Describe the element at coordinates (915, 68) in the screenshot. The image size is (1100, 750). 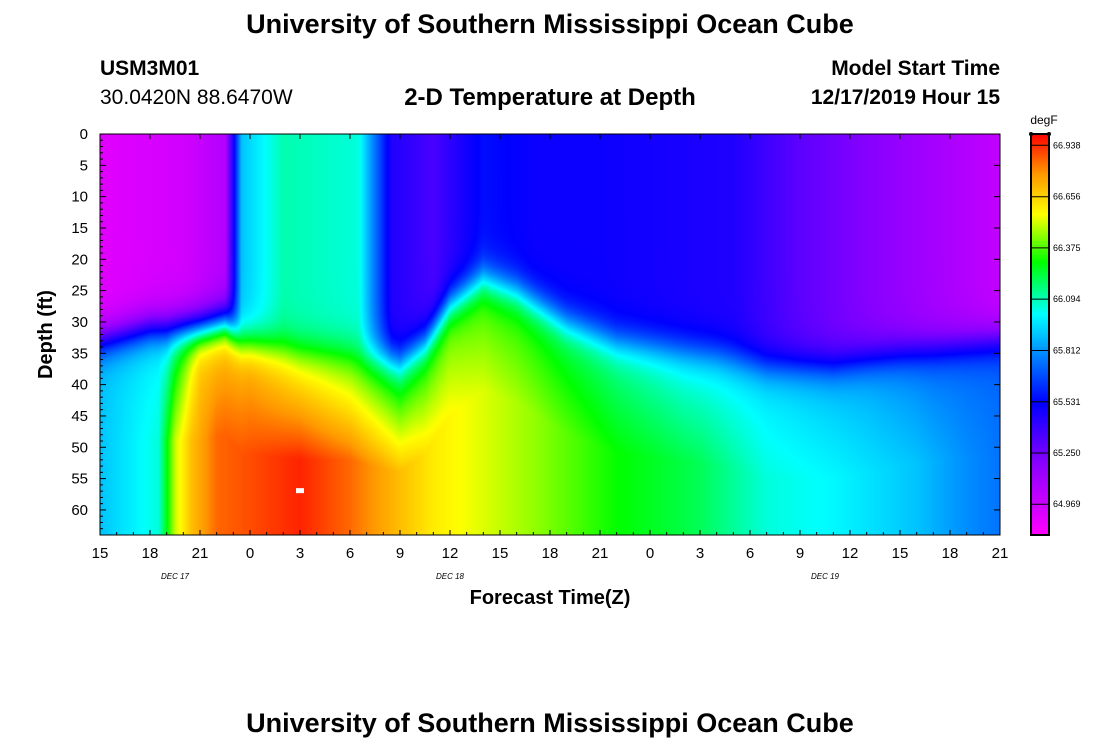
I see `model-start-label: Model Start Time` at that location.